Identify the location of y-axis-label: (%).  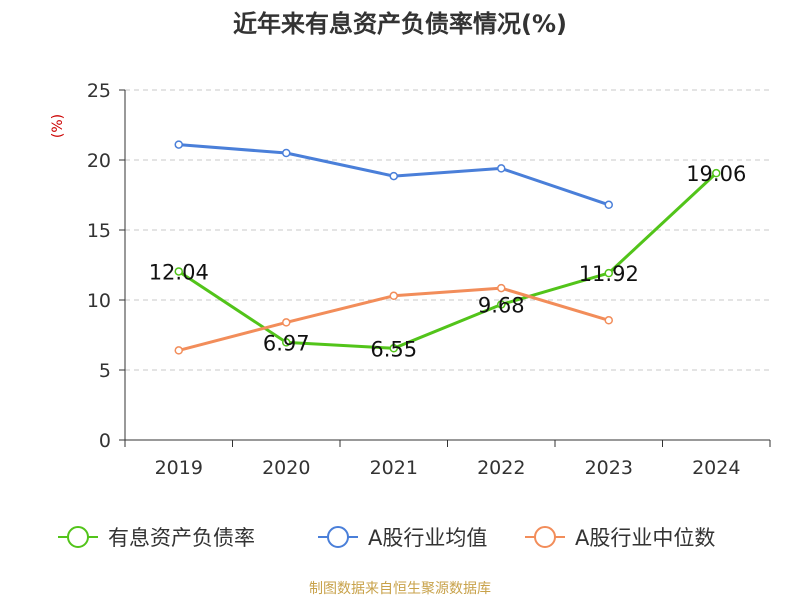
(58, 126).